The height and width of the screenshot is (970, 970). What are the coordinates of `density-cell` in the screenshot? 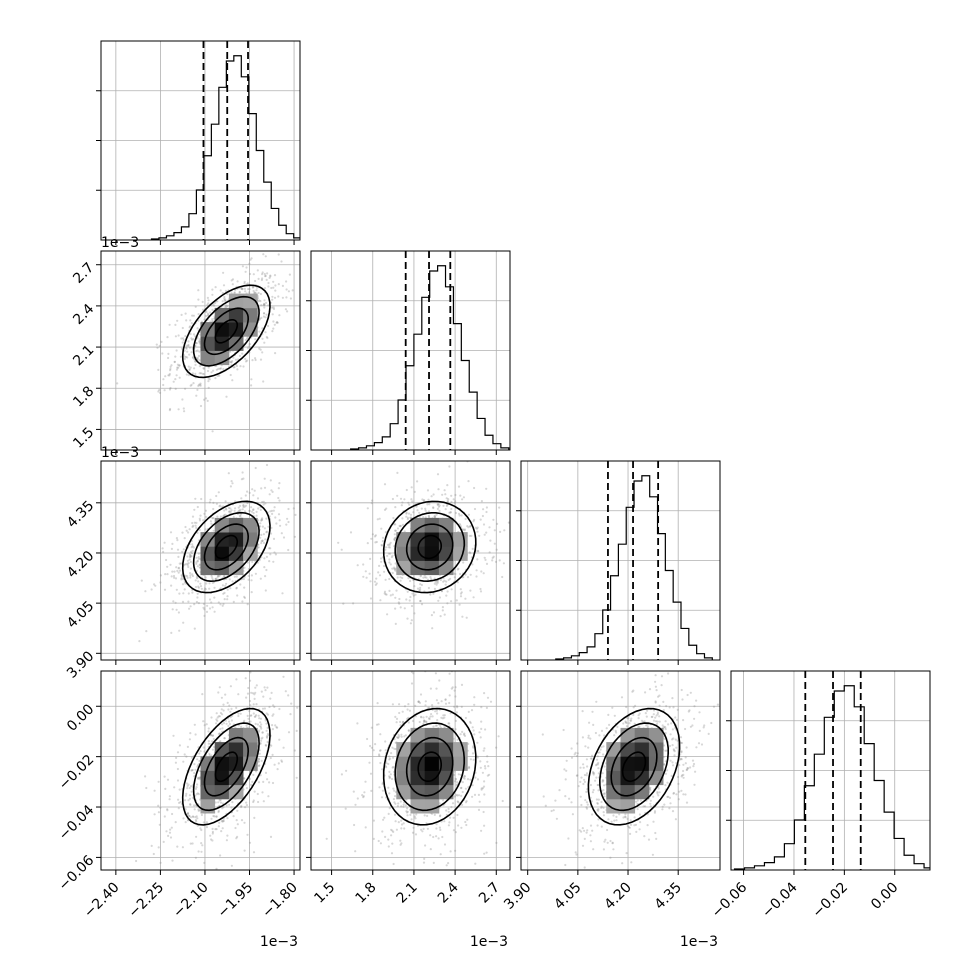 It's located at (250, 735).